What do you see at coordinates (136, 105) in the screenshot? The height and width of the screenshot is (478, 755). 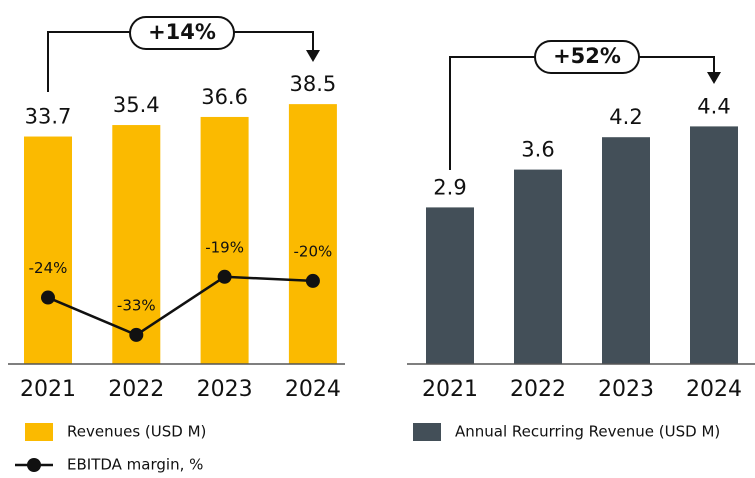 I see `data-label: 35.4` at bounding box center [136, 105].